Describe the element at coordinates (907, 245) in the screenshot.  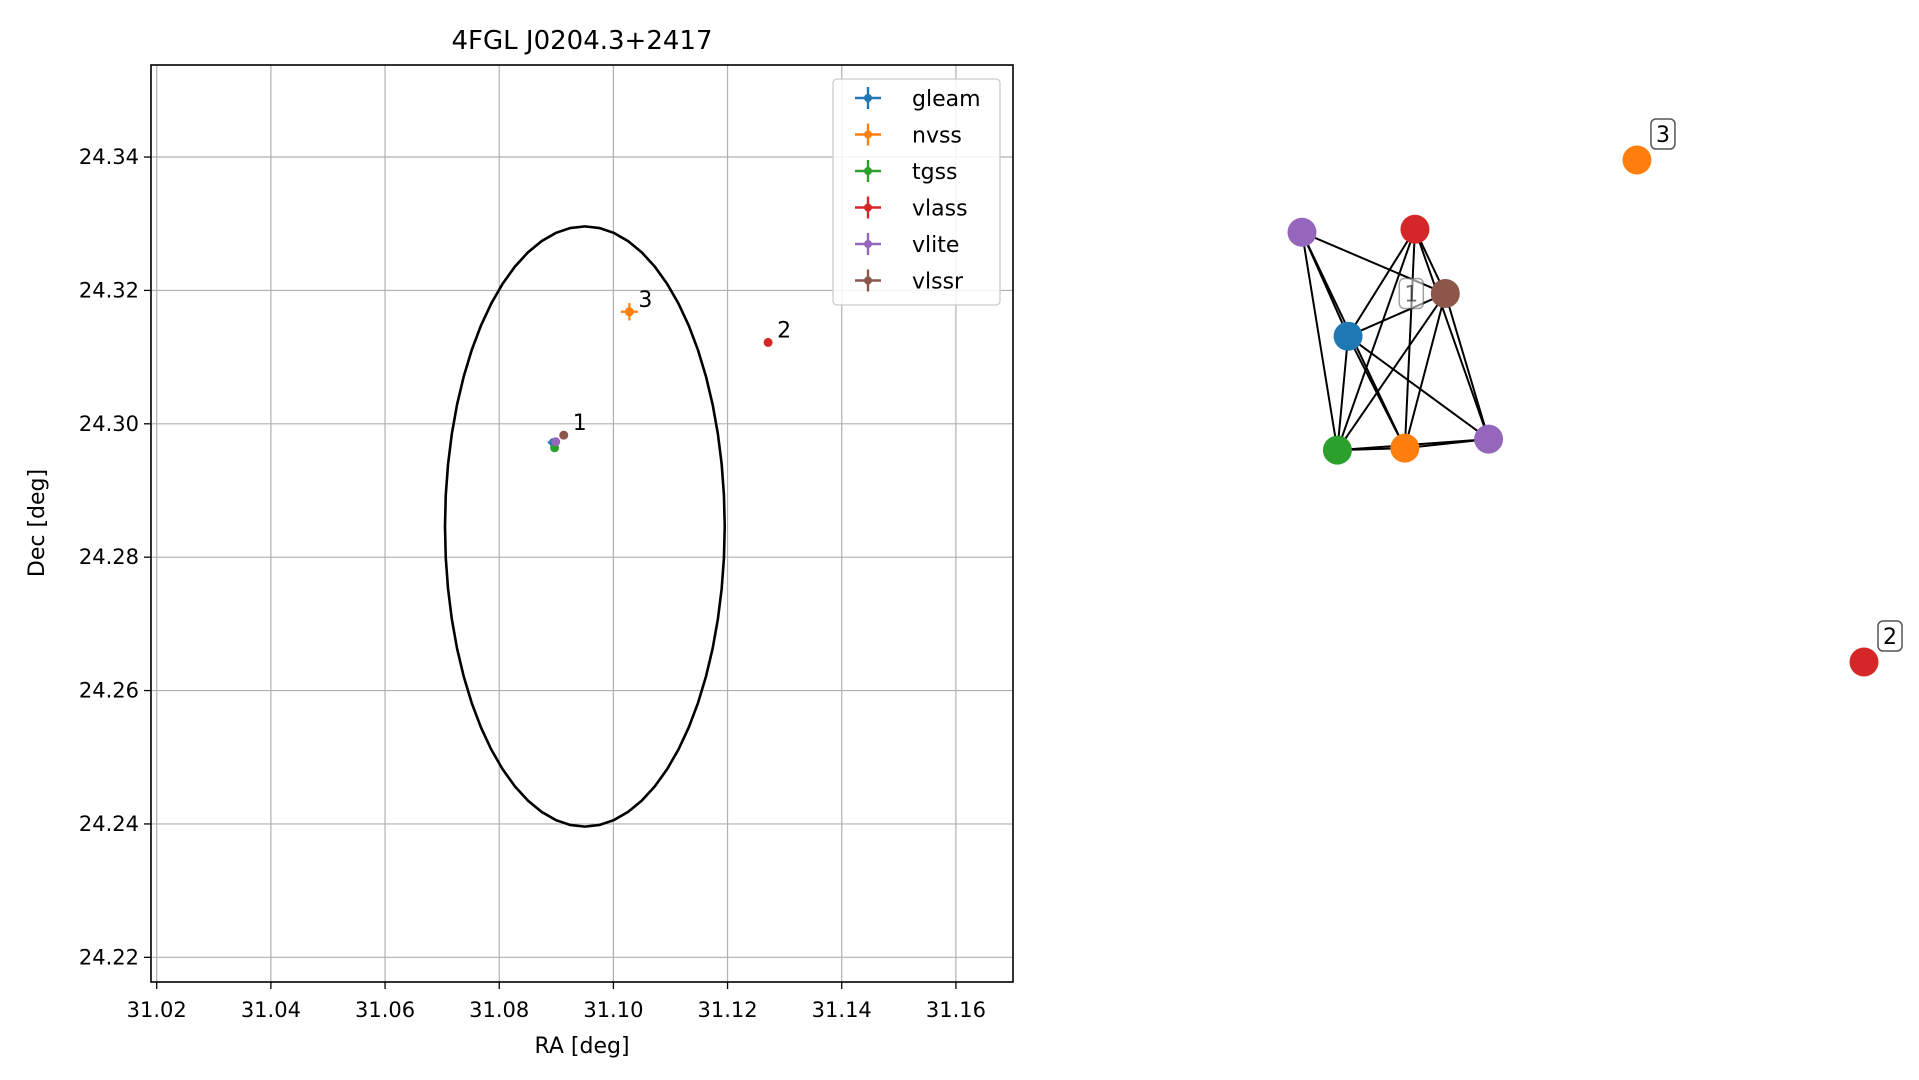
I see `legend-entry-vlite: vlite` at that location.